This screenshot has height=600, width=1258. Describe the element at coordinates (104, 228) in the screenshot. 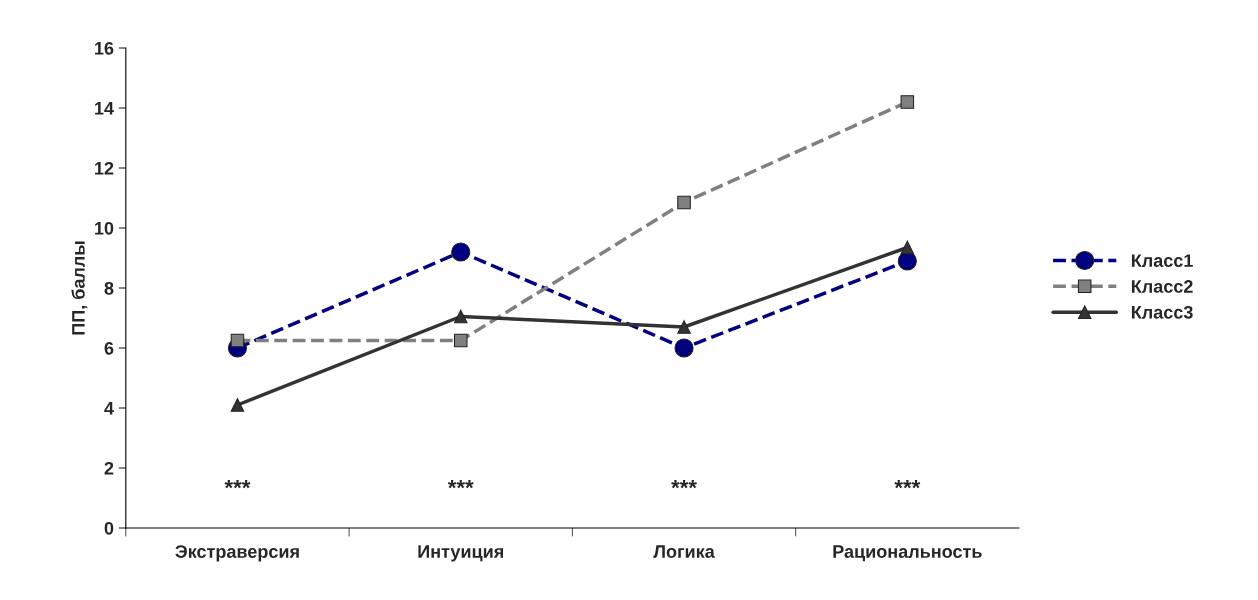

I see `y-tick-label: 10` at that location.